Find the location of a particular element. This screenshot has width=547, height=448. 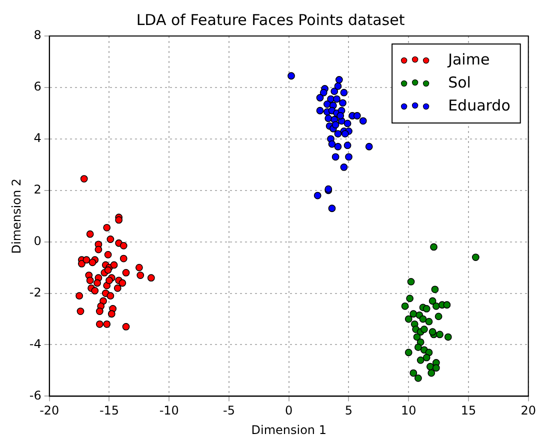

y-tick-label: -2 is located at coordinates (35, 292).